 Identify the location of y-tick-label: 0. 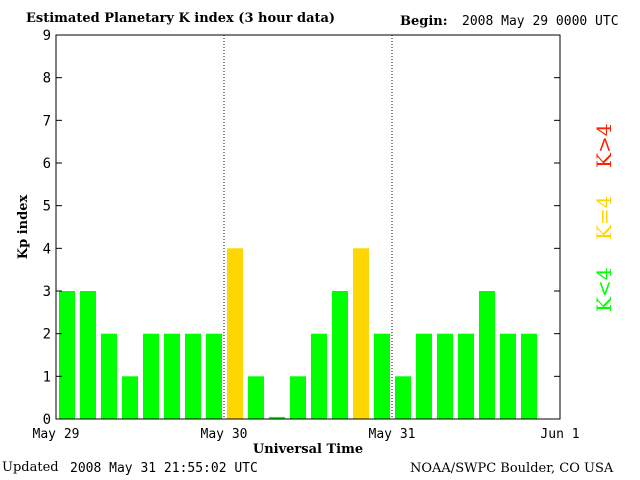
(47, 420).